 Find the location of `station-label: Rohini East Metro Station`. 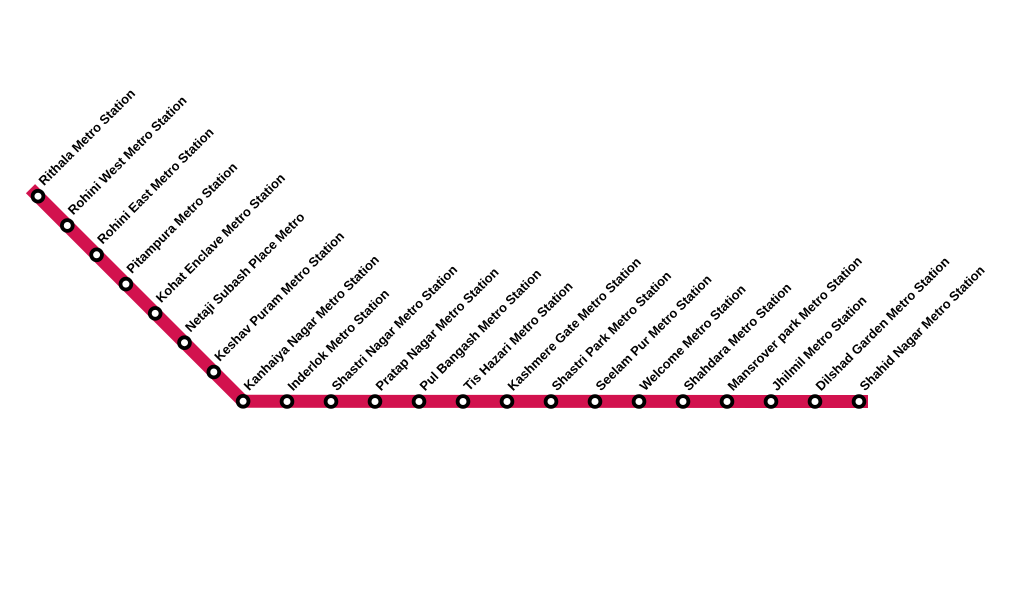

station-label: Rohini East Metro Station is located at coordinates (155, 185).